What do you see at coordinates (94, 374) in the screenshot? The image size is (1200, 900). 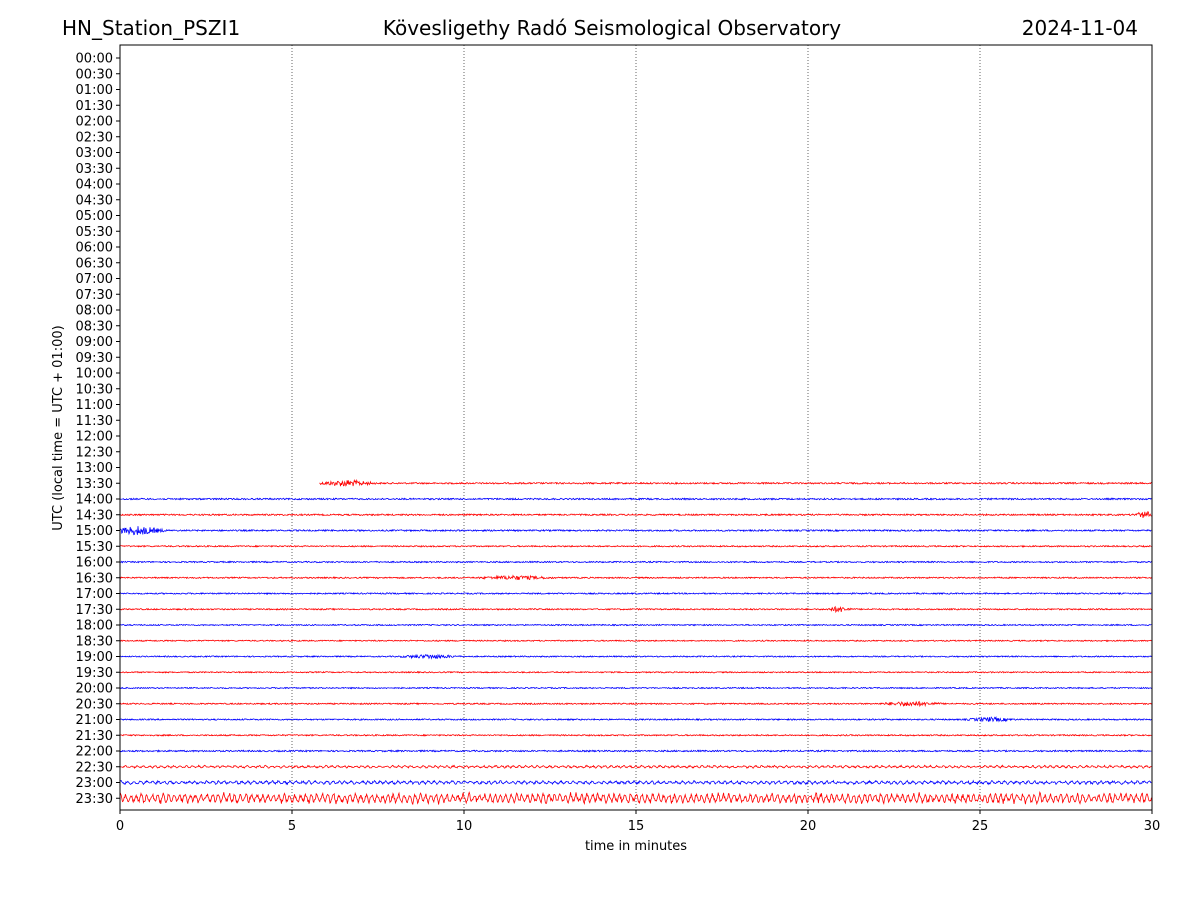 I see `y-tick-label: 10:00` at bounding box center [94, 374].